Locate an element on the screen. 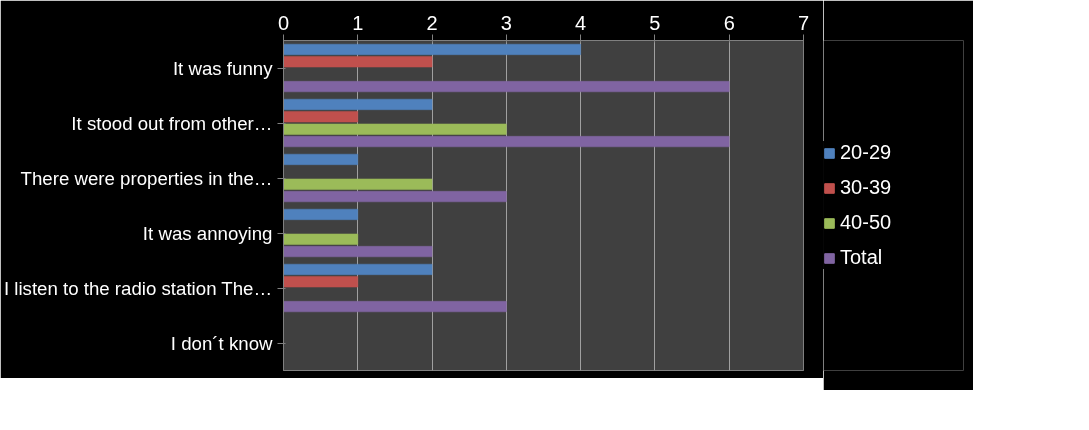 This screenshot has height=430, width=1089. y-tick-label: It was funny is located at coordinates (223, 68).